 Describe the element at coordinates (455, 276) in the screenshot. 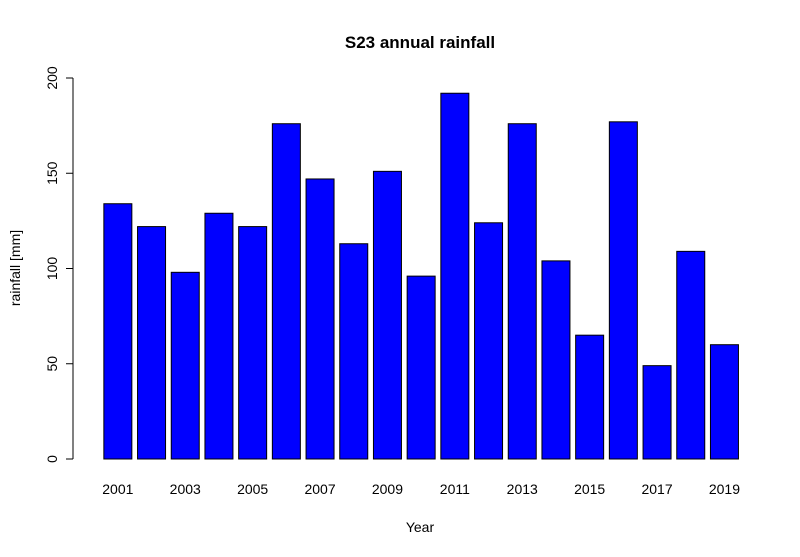

I see `bar-2011` at that location.